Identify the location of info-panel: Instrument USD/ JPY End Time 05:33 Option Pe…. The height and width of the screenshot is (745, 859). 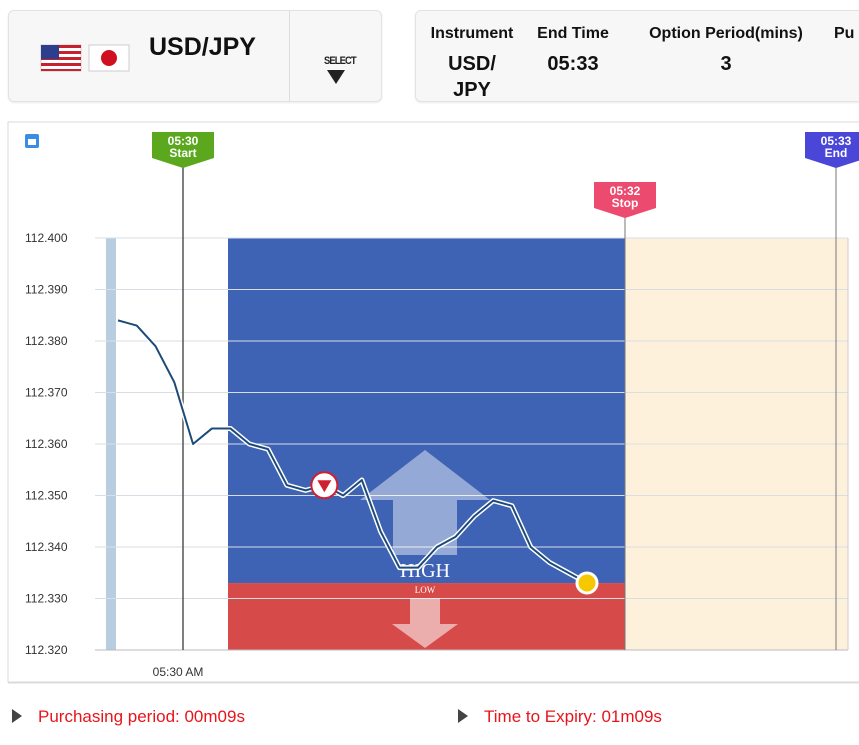
(637, 56).